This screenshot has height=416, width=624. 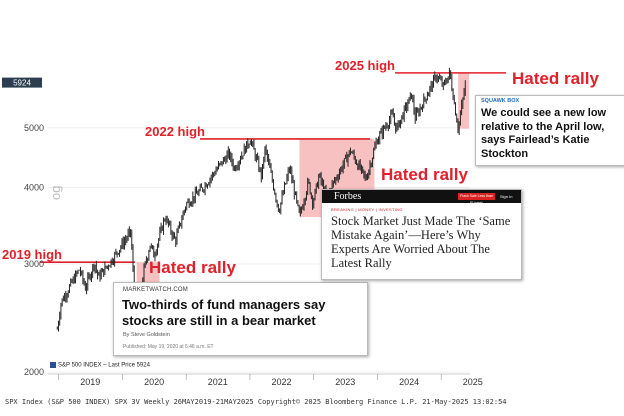 What do you see at coordinates (34, 264) in the screenshot?
I see `y-tick-label: 3000` at bounding box center [34, 264].